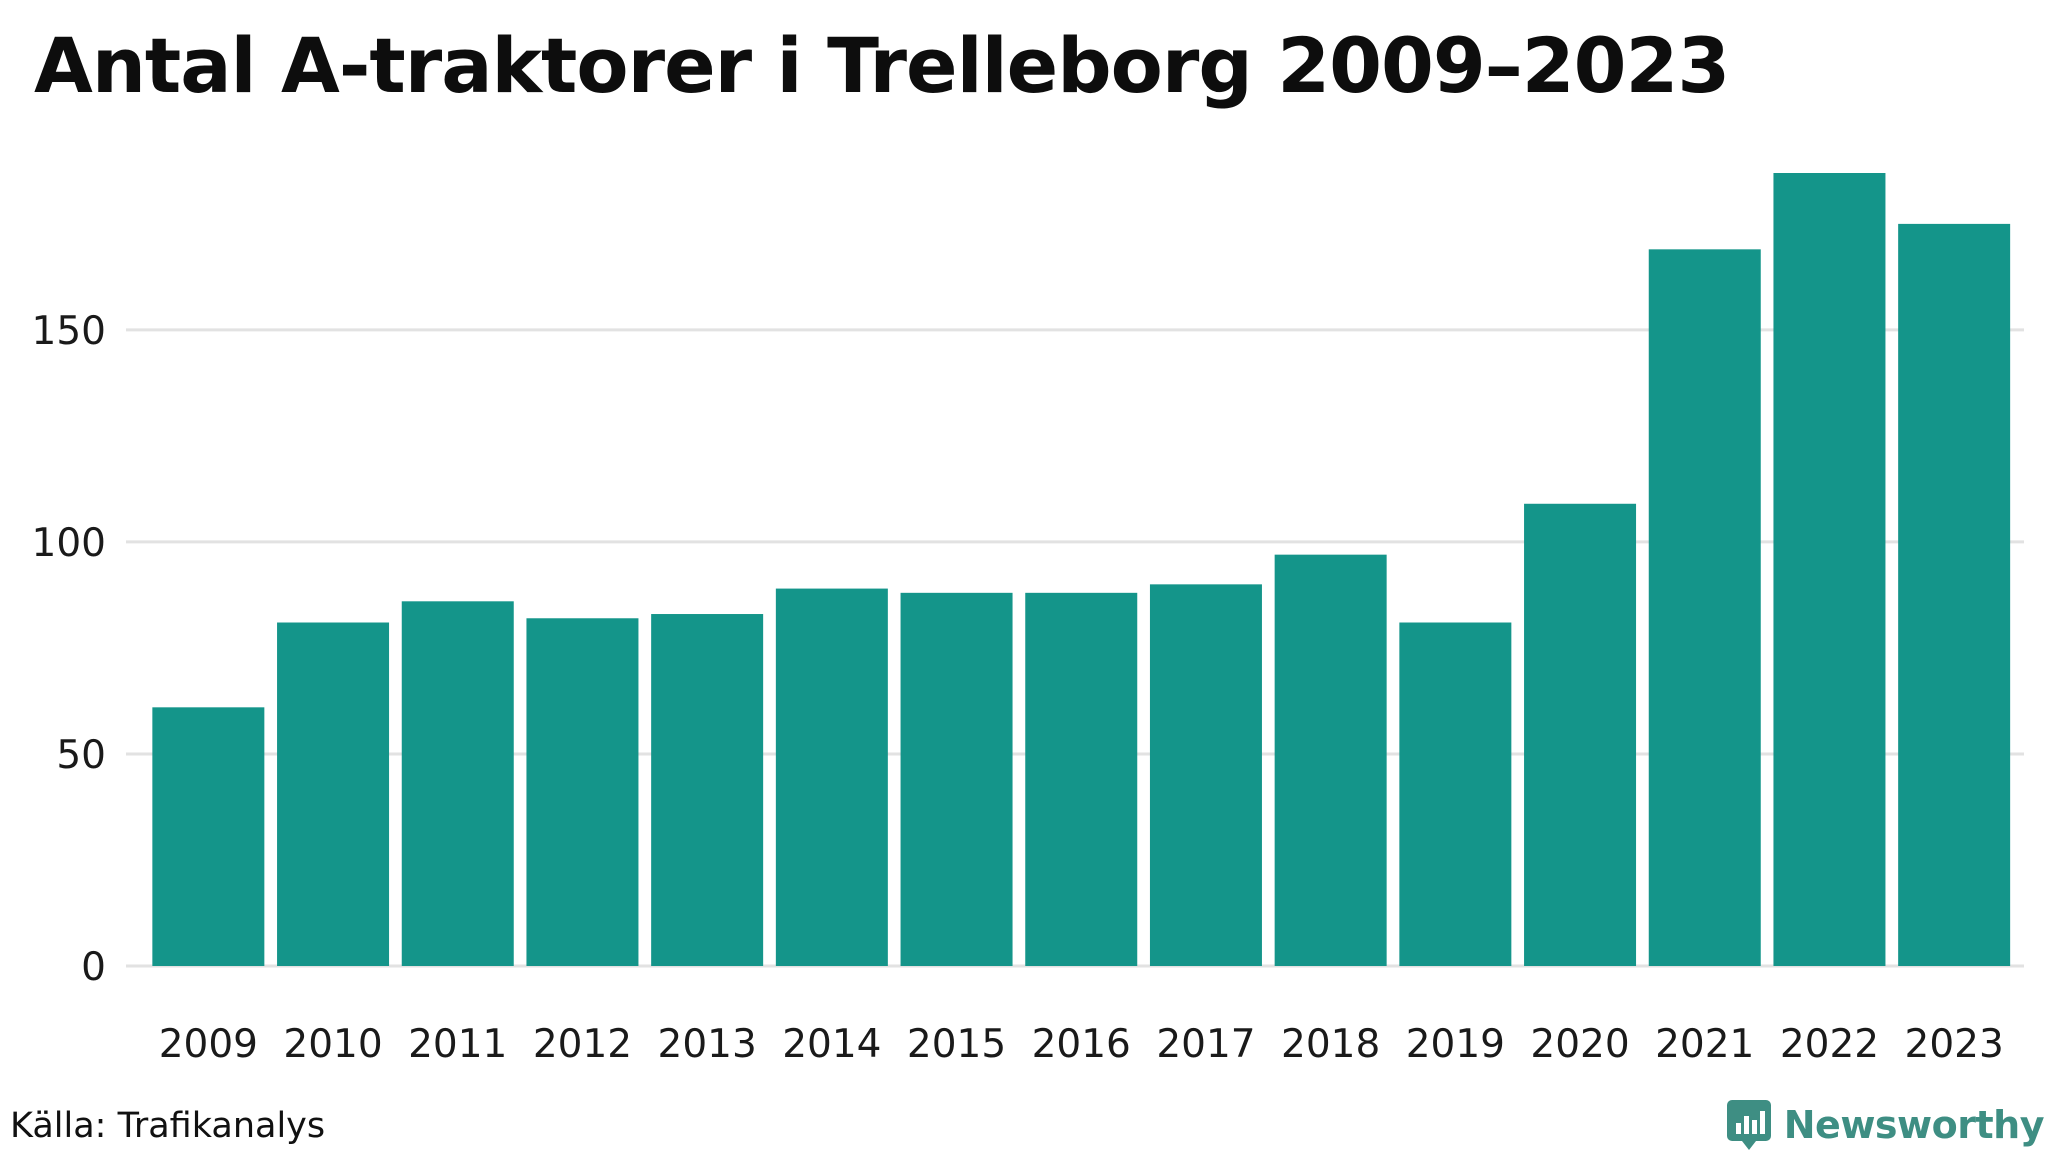 This screenshot has width=2048, height=1152. Describe the element at coordinates (1455, 794) in the screenshot. I see `bar-2019` at that location.